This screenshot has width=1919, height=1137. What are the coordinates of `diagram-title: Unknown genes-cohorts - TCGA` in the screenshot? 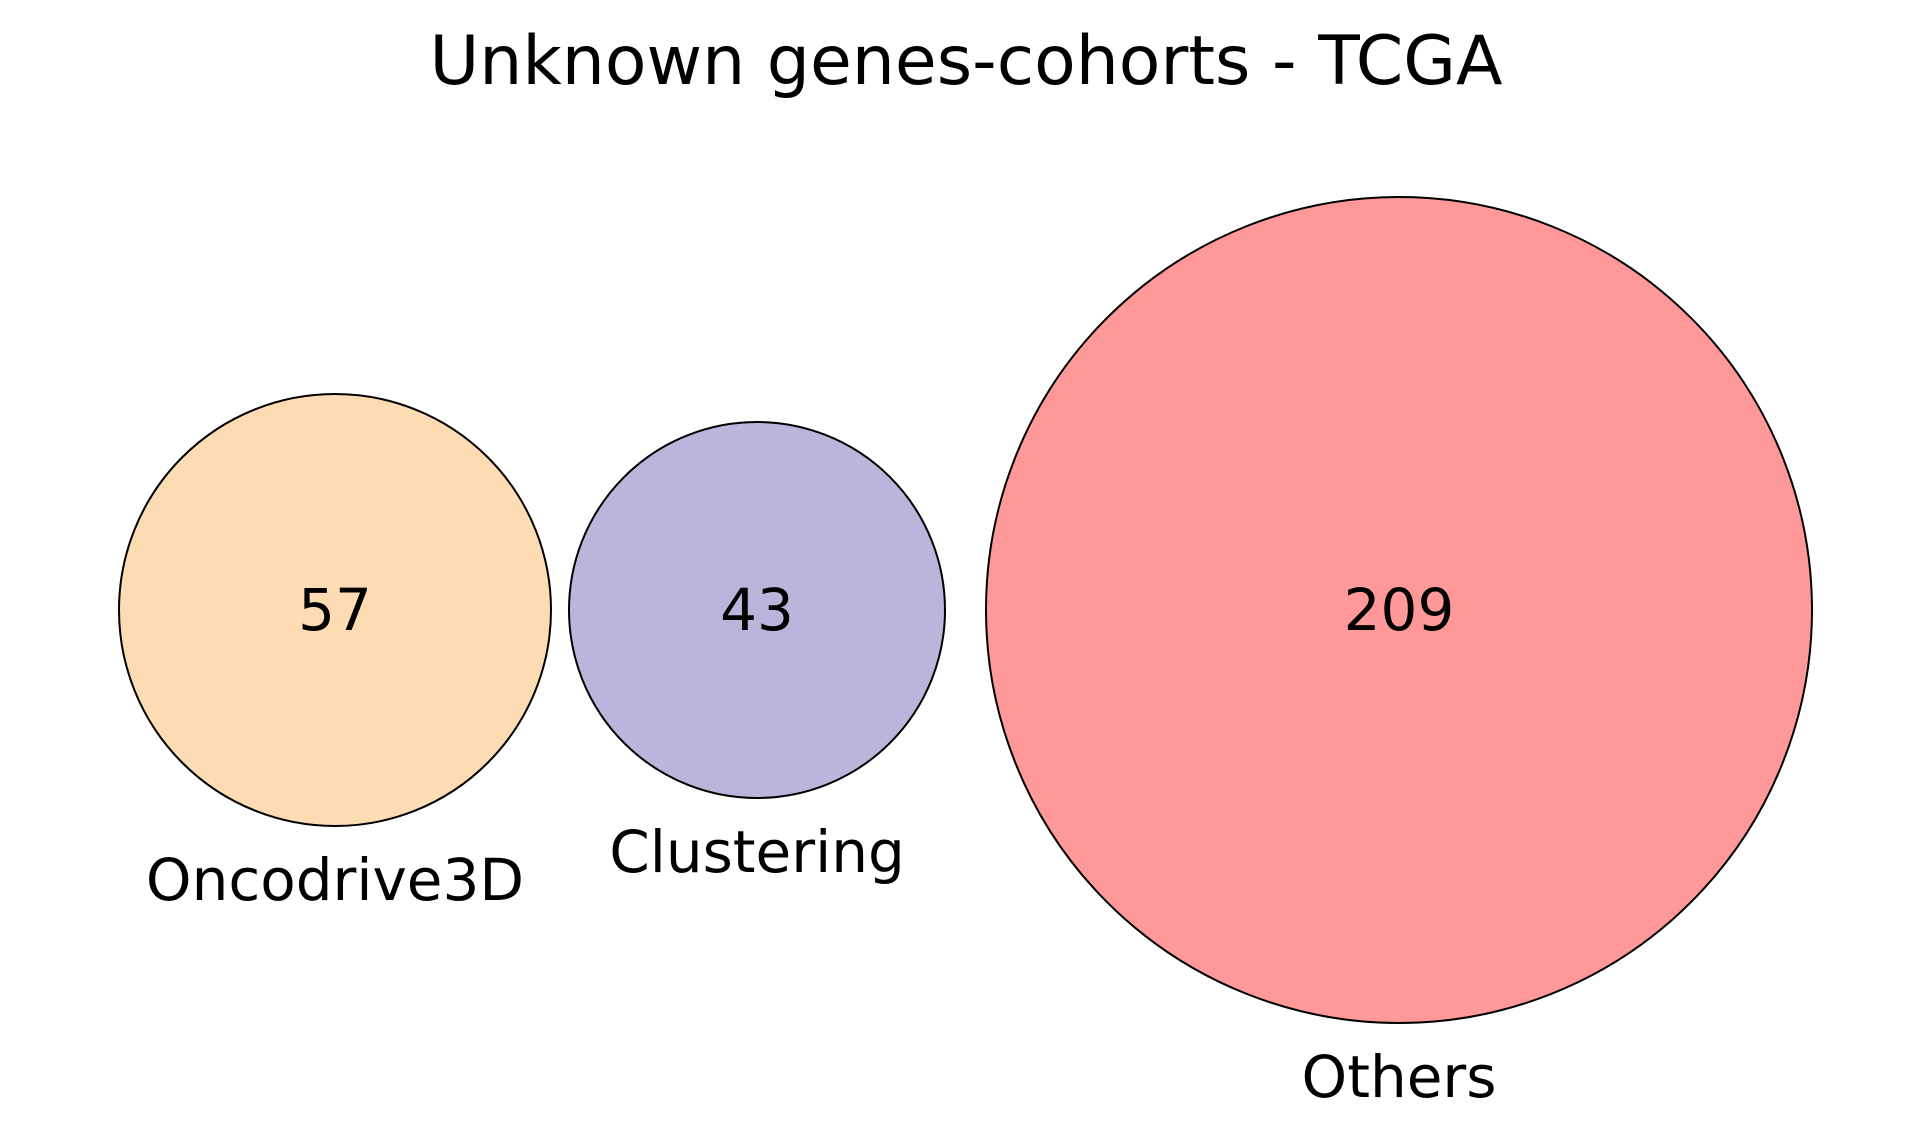 It's located at (966, 61).